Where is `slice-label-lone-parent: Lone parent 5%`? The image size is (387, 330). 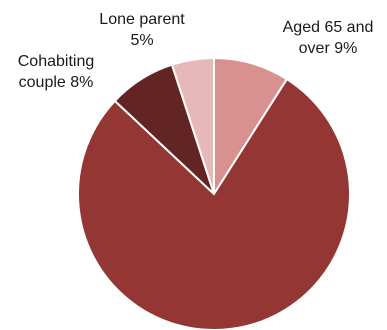 slice-label-lone-parent: Lone parent 5% is located at coordinates (142, 30).